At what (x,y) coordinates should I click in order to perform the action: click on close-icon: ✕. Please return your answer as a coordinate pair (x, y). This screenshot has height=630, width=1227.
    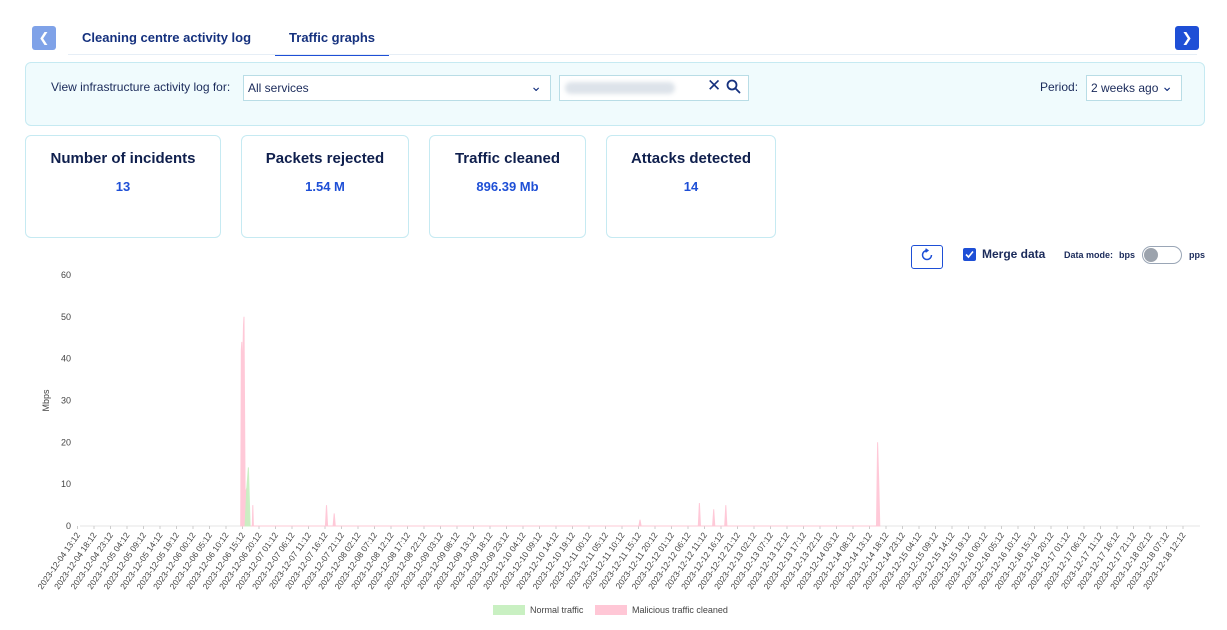
    Looking at the image, I should click on (714, 86).